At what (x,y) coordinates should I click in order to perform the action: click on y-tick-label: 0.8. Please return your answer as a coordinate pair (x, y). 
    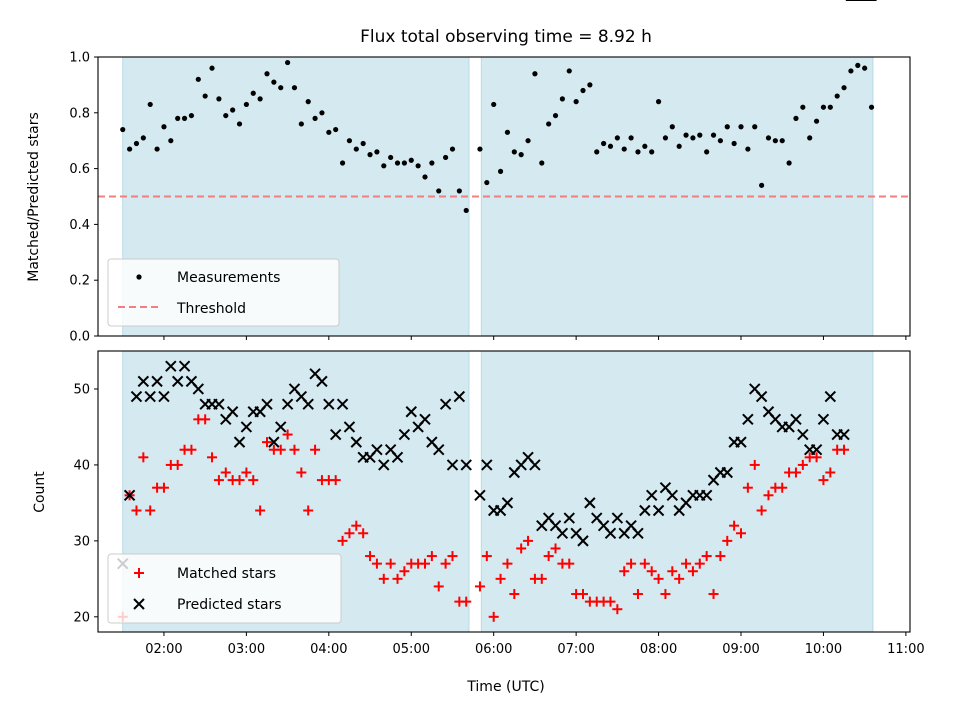
    Looking at the image, I should click on (79, 113).